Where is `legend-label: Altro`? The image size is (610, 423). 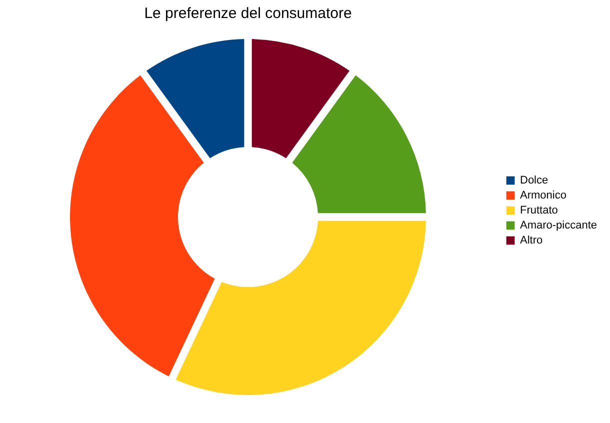 legend-label: Altro is located at coordinates (531, 240).